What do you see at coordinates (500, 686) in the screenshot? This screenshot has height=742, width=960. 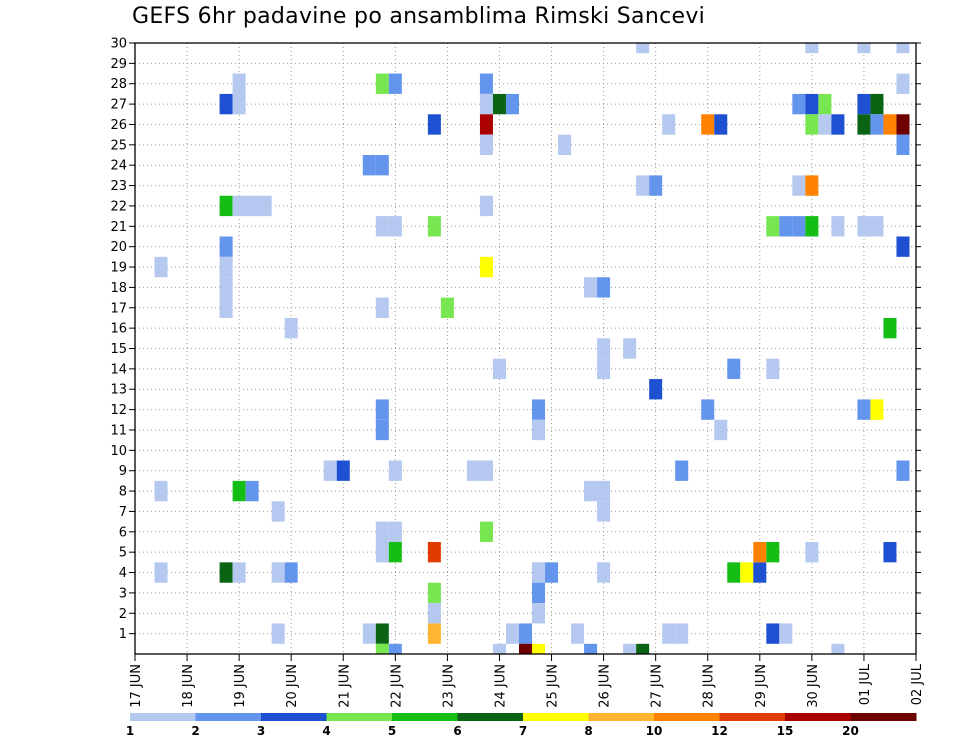 I see `x-tick-label: 24 JUN` at bounding box center [500, 686].